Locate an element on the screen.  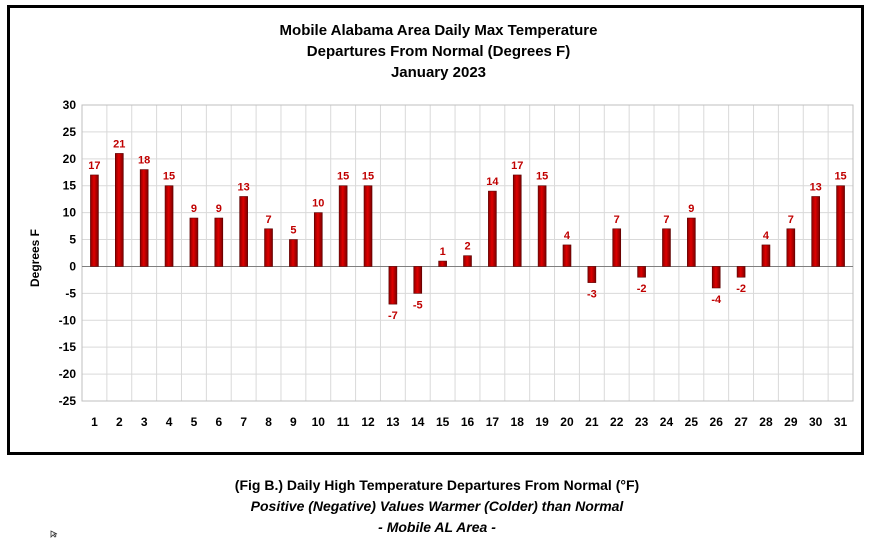
data-label: -4 is located at coordinates (716, 300).